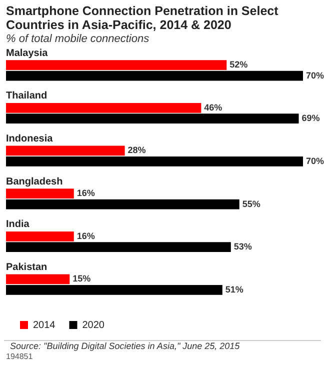  I want to click on y-tick-label: Thailand, so click(27, 96).